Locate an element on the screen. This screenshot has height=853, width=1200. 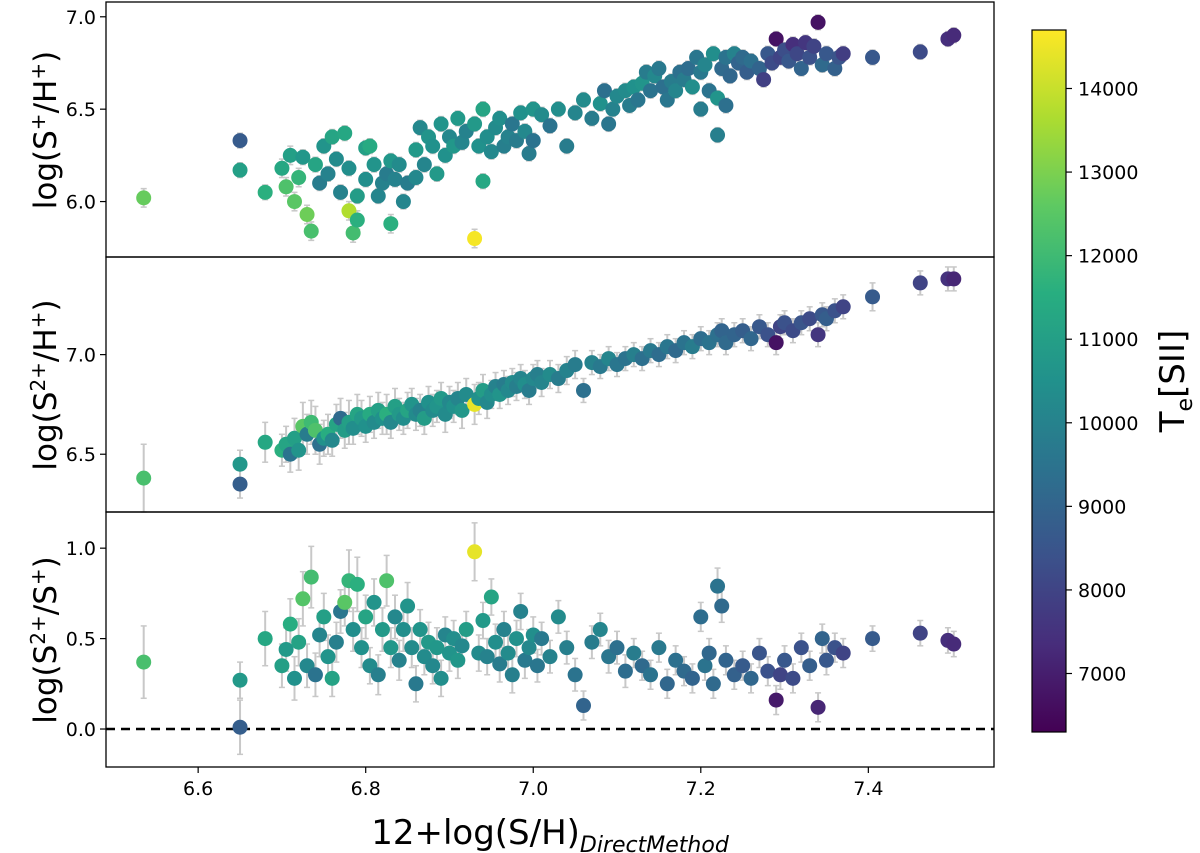
colorbar-tick-label: 14000 is located at coordinates (1108, 90).